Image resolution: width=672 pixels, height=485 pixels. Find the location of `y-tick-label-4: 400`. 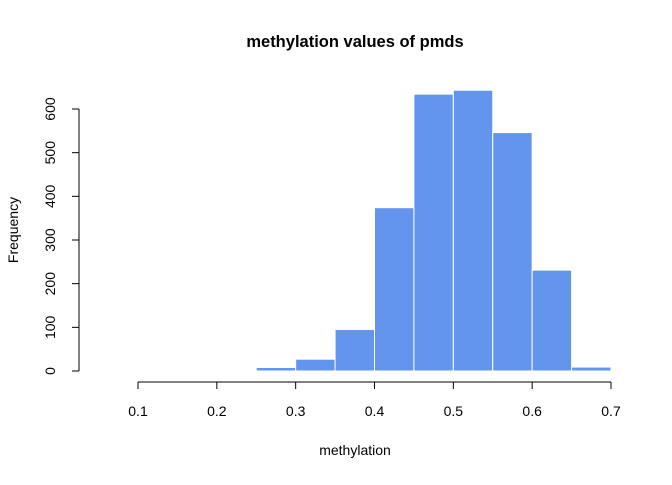

y-tick-label-4: 400 is located at coordinates (50, 196).